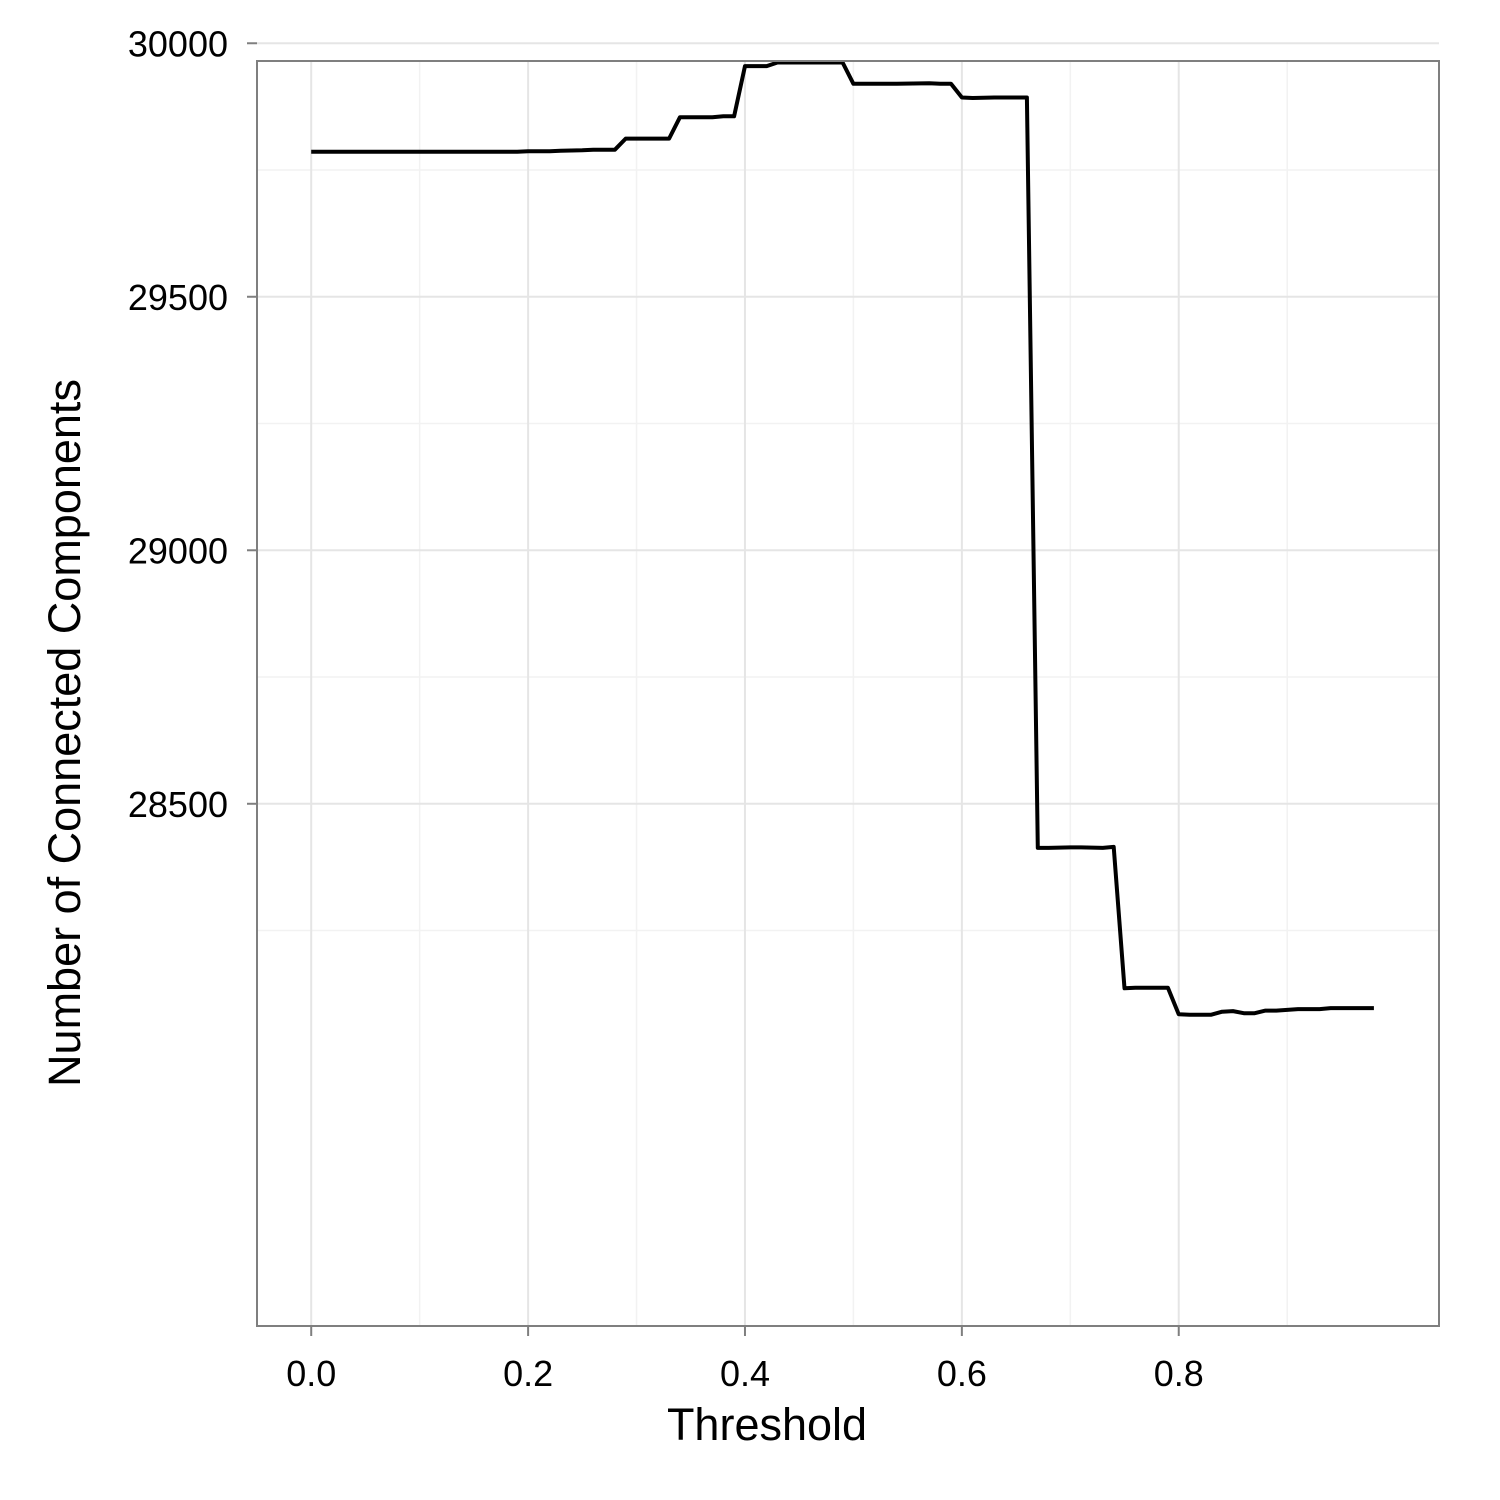 Image resolution: width=1500 pixels, height=1500 pixels. Describe the element at coordinates (745, 1373) in the screenshot. I see `x-tick-label: 0.4` at that location.